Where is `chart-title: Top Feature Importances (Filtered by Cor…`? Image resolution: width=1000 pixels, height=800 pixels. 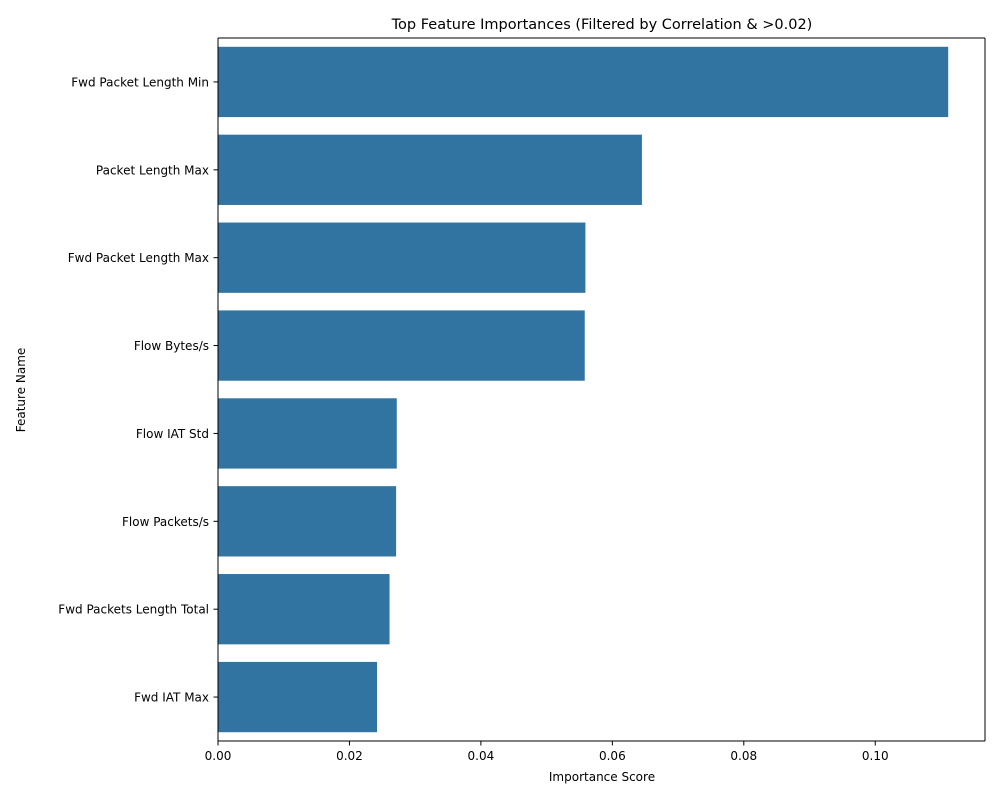
chart-title: Top Feature Importances (Filtered by Cor… is located at coordinates (602, 25).